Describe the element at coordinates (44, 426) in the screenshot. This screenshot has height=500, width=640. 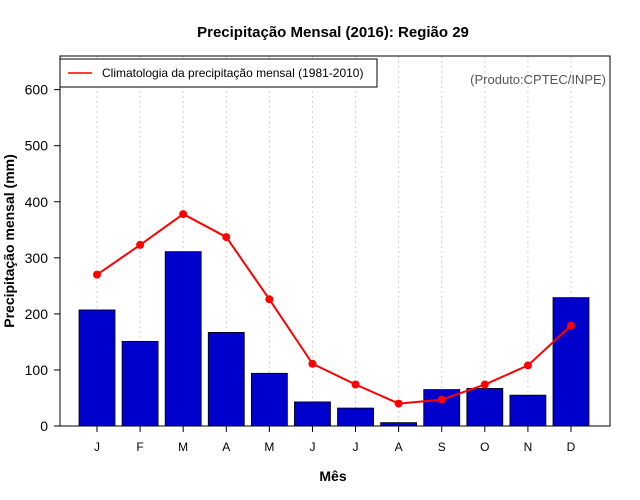
I see `y-tick-label: 0` at that location.